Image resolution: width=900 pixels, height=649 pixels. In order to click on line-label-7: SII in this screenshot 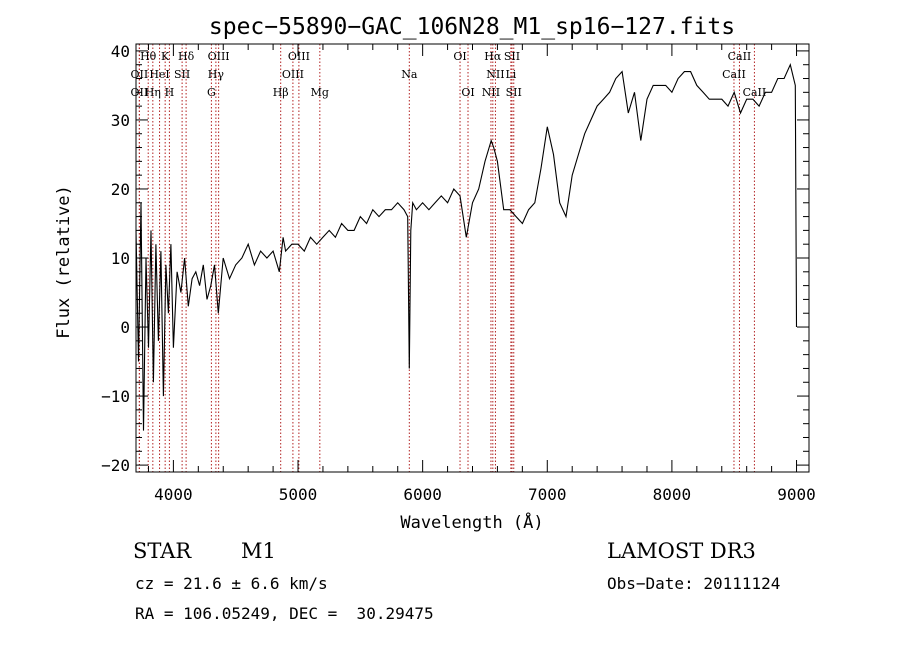, I will do `click(182, 74)`.